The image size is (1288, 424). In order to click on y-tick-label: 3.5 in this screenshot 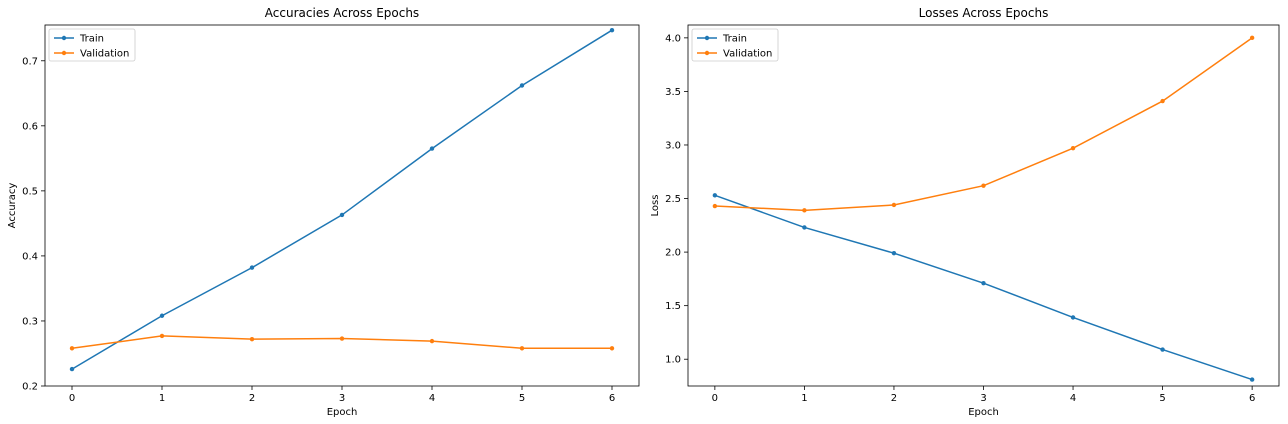, I will do `click(673, 92)`.